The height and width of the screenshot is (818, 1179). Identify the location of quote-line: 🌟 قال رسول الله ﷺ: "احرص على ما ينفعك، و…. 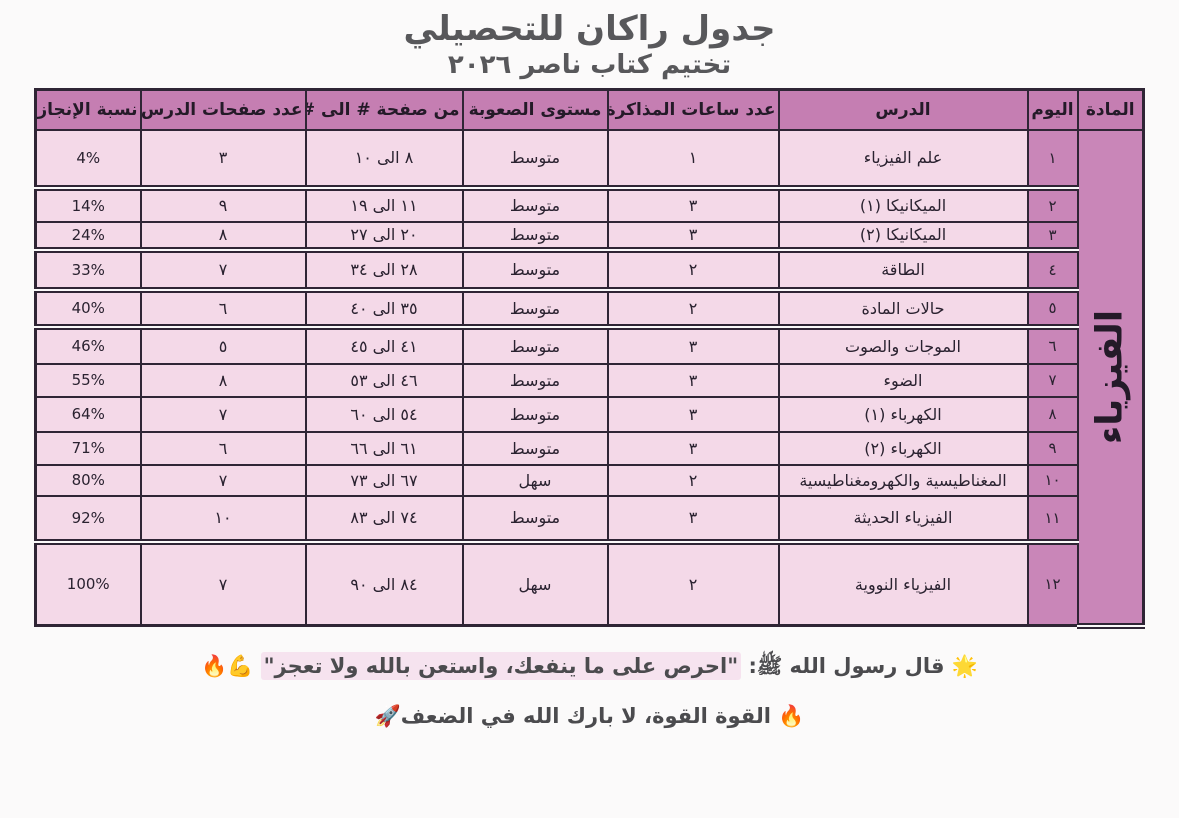
(589, 667).